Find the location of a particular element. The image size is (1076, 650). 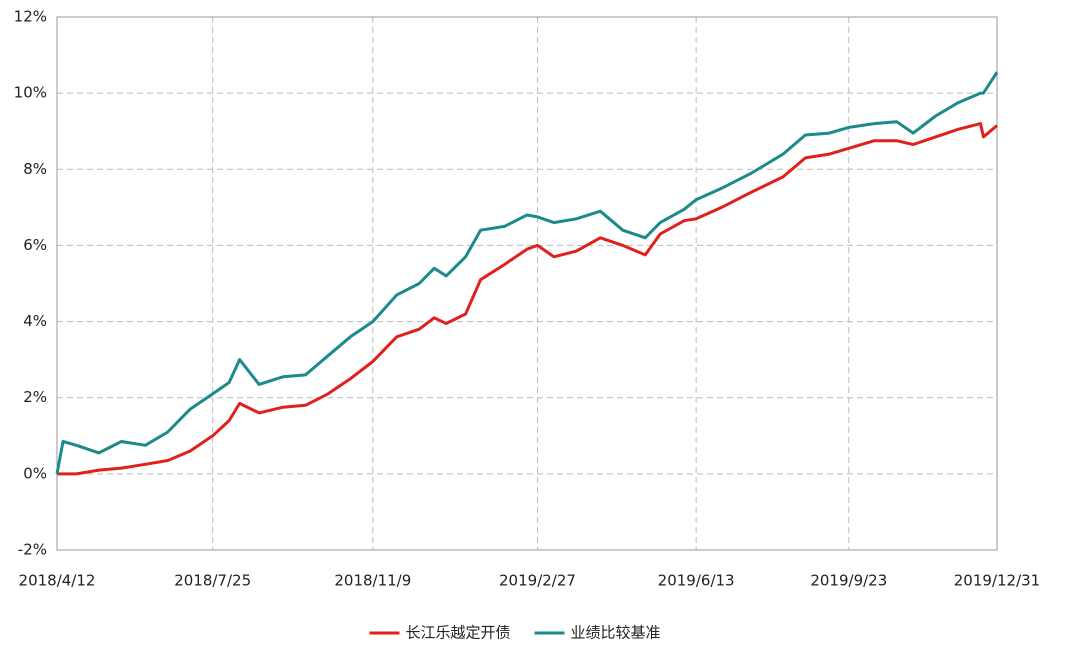

y-tick-label: -2% is located at coordinates (32, 550).